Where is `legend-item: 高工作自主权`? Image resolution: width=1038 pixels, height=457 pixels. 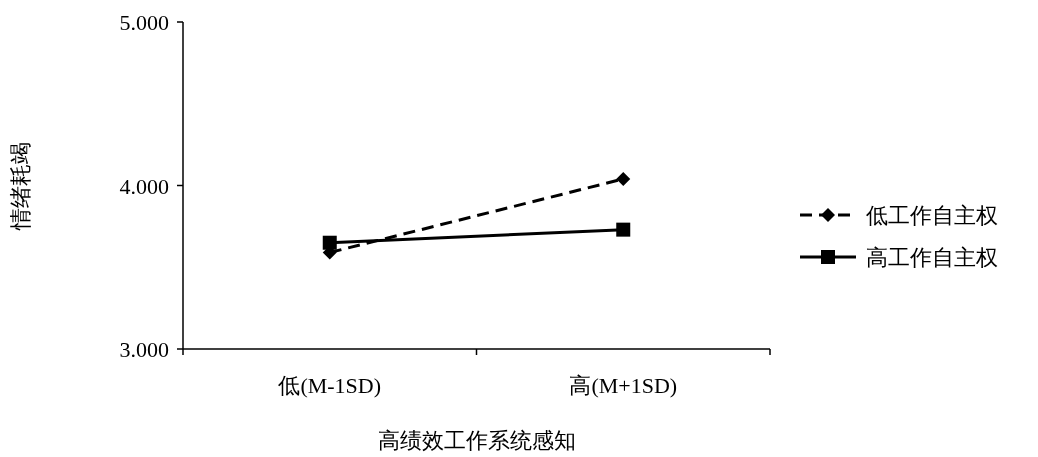 legend-item: 高工作自主权 is located at coordinates (899, 257).